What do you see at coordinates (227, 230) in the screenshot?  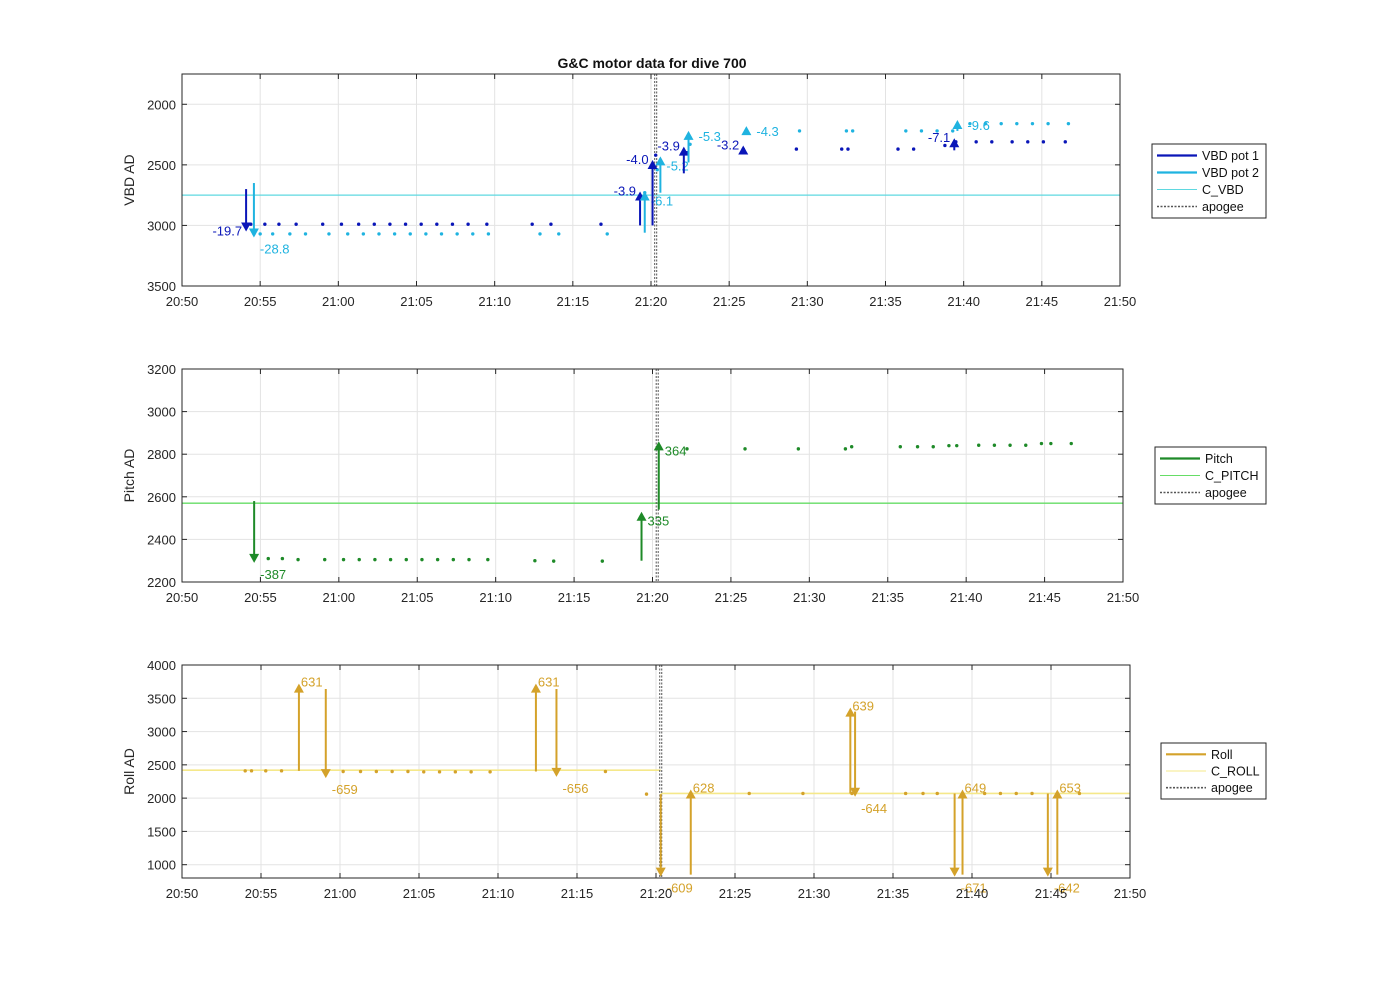 I see `arrow-label: -19.7` at bounding box center [227, 230].